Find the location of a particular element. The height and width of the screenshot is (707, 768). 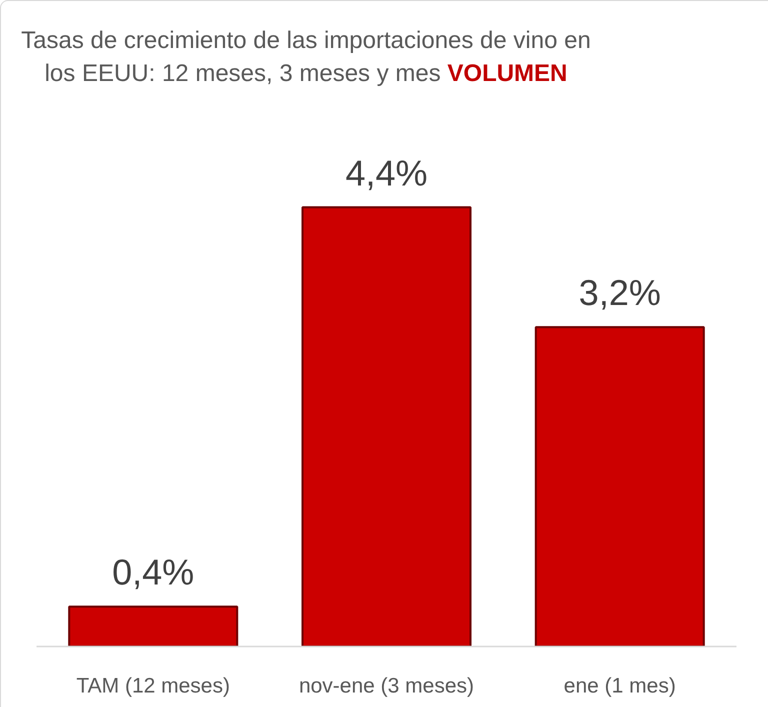

data-label: 0,4% is located at coordinates (153, 572).